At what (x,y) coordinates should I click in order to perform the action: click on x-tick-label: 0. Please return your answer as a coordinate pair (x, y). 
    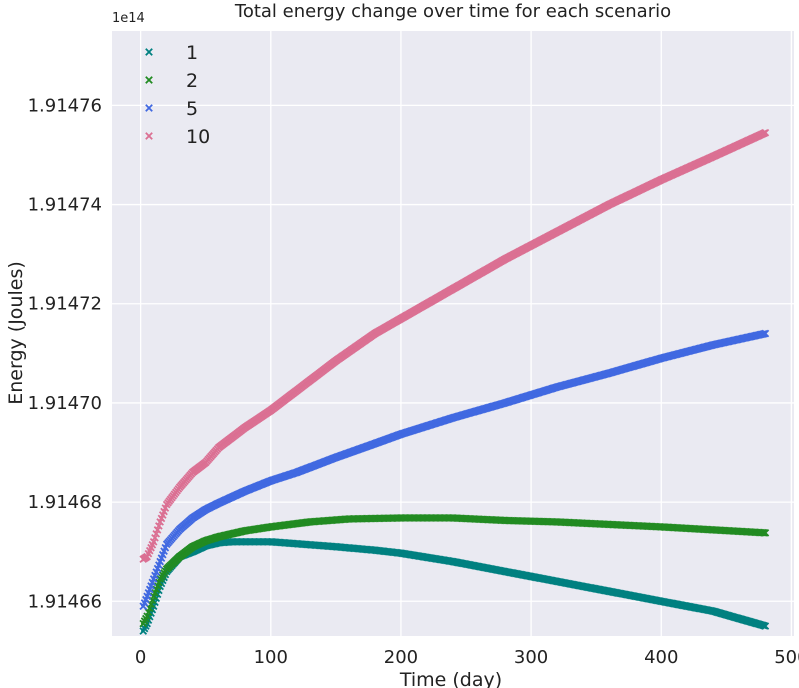
    Looking at the image, I should click on (140, 657).